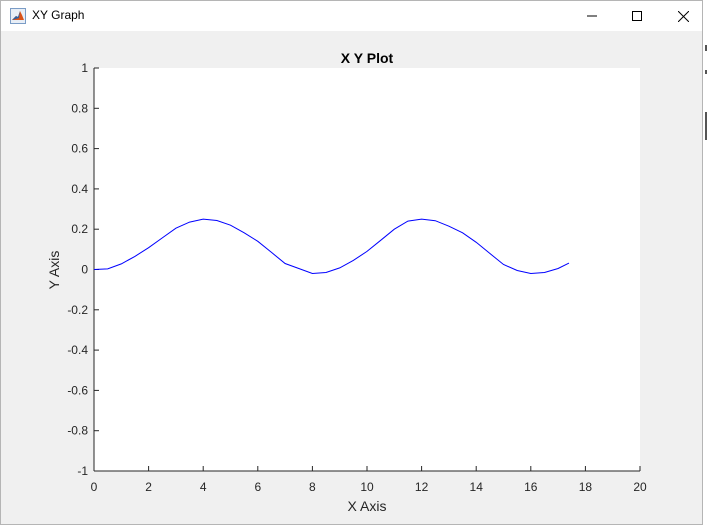 The image size is (708, 525). Describe the element at coordinates (79, 149) in the screenshot. I see `y-tick-label: 0.6` at that location.